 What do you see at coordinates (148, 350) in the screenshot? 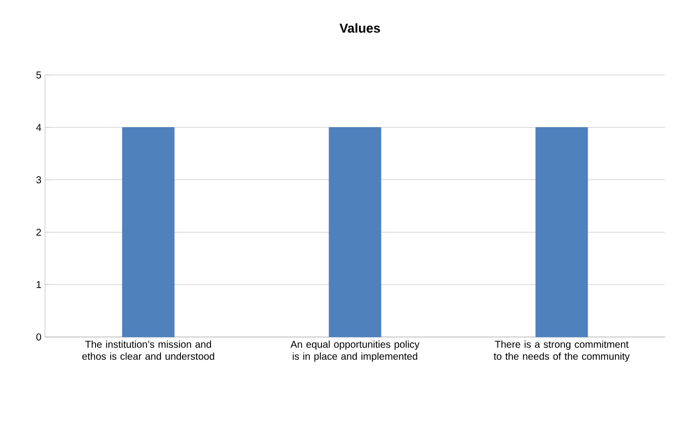
I see `x-tick-label: The institution’s mission and ethos is clear and understood` at bounding box center [148, 350].